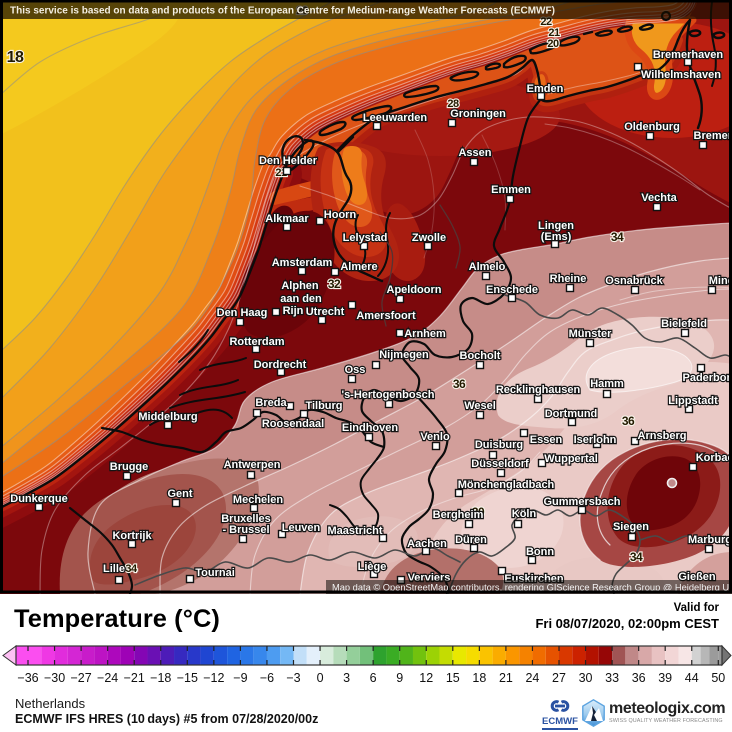 The height and width of the screenshot is (732, 732). What do you see at coordinates (355, 370) in the screenshot?
I see `svg-text: Oss` at bounding box center [355, 370].